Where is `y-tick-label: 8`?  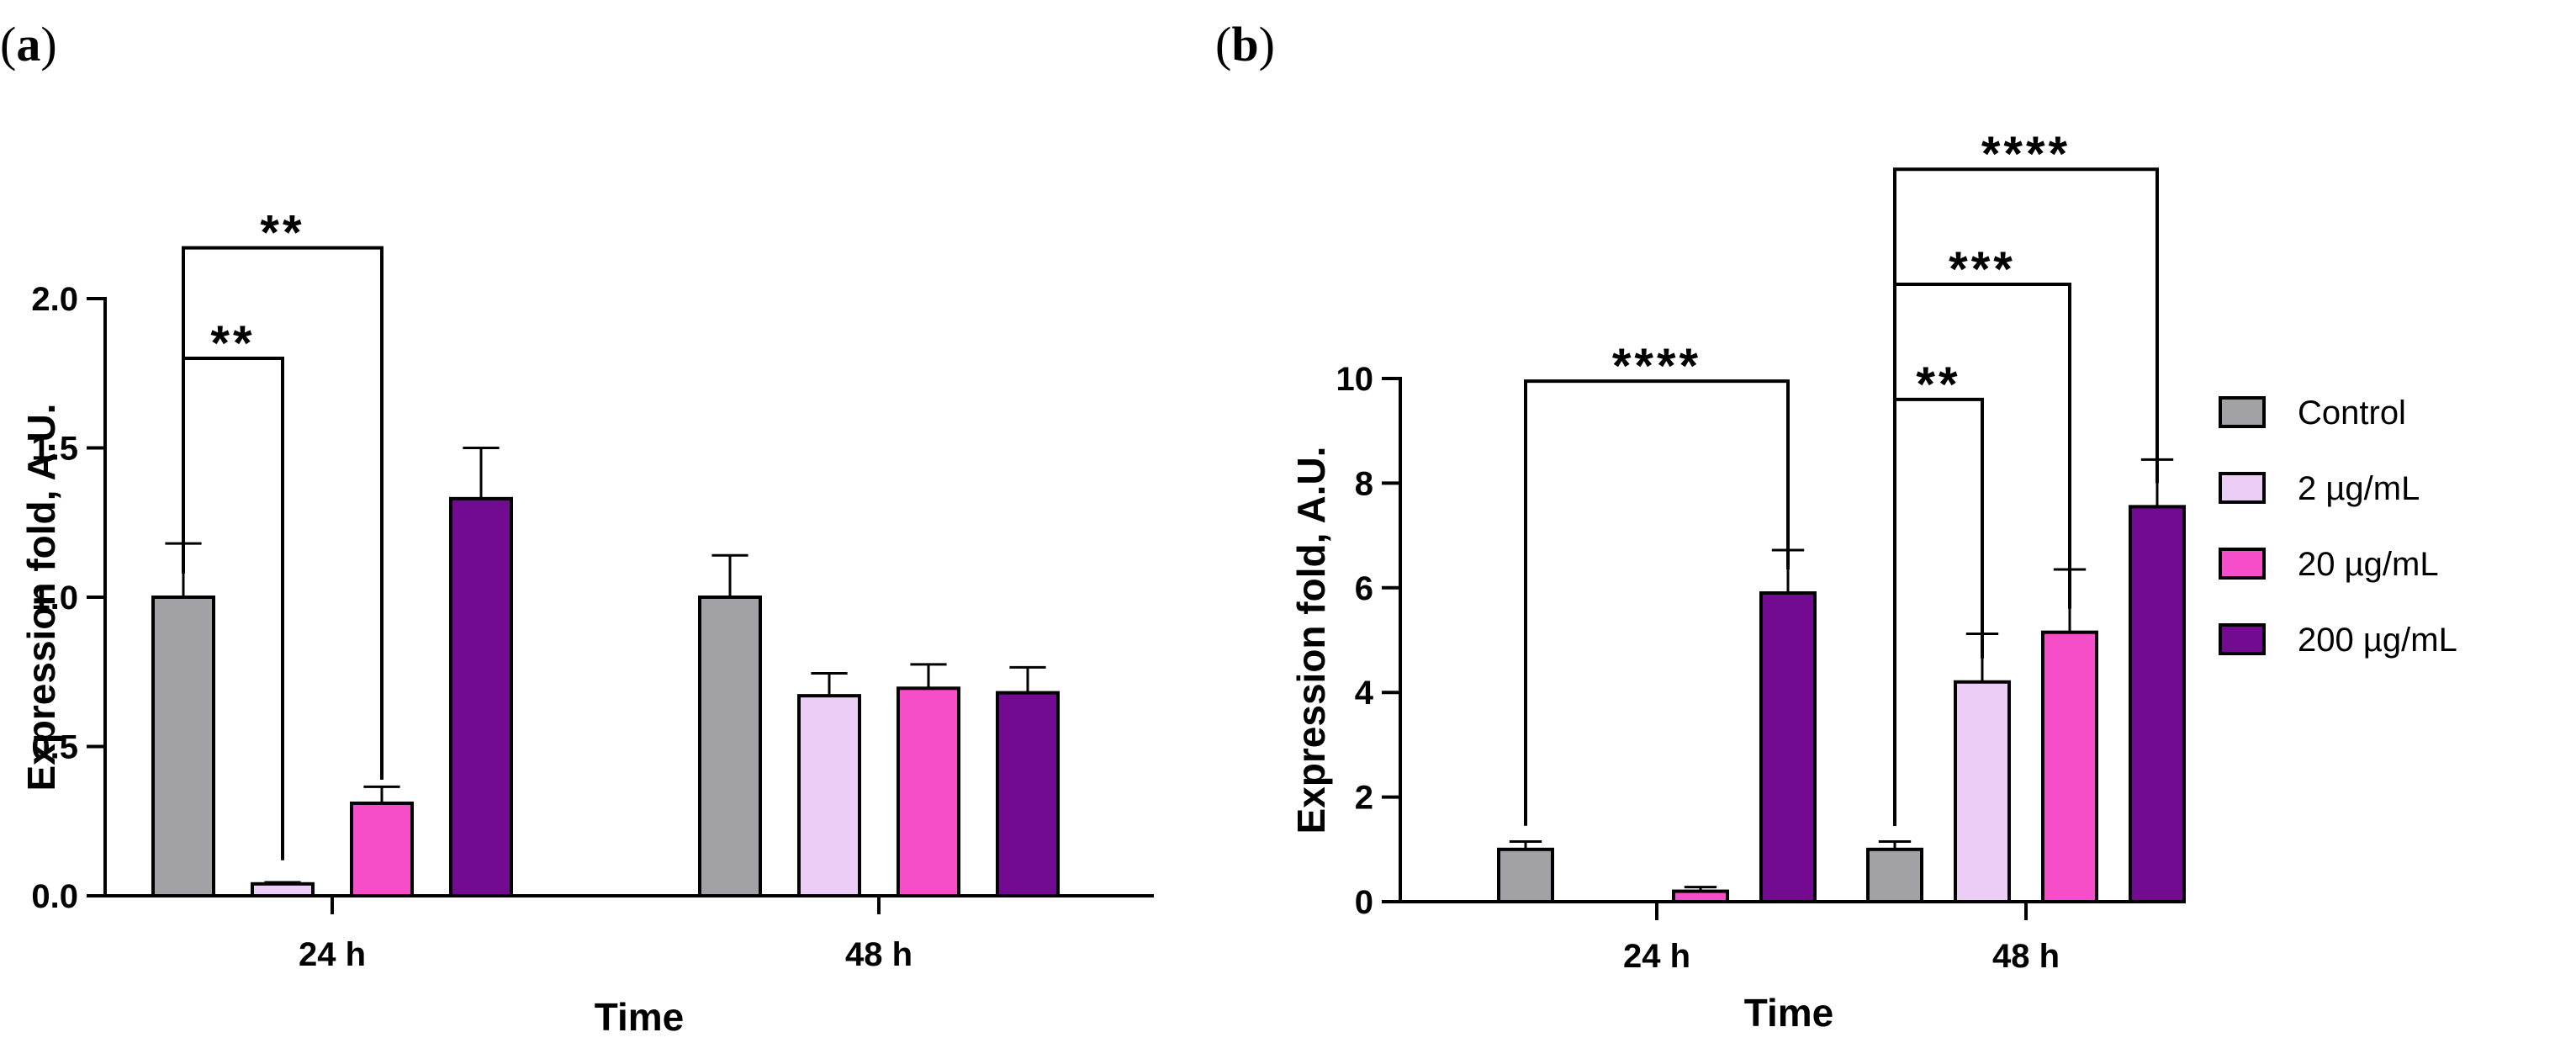 y-tick-label: 8 is located at coordinates (1364, 483).